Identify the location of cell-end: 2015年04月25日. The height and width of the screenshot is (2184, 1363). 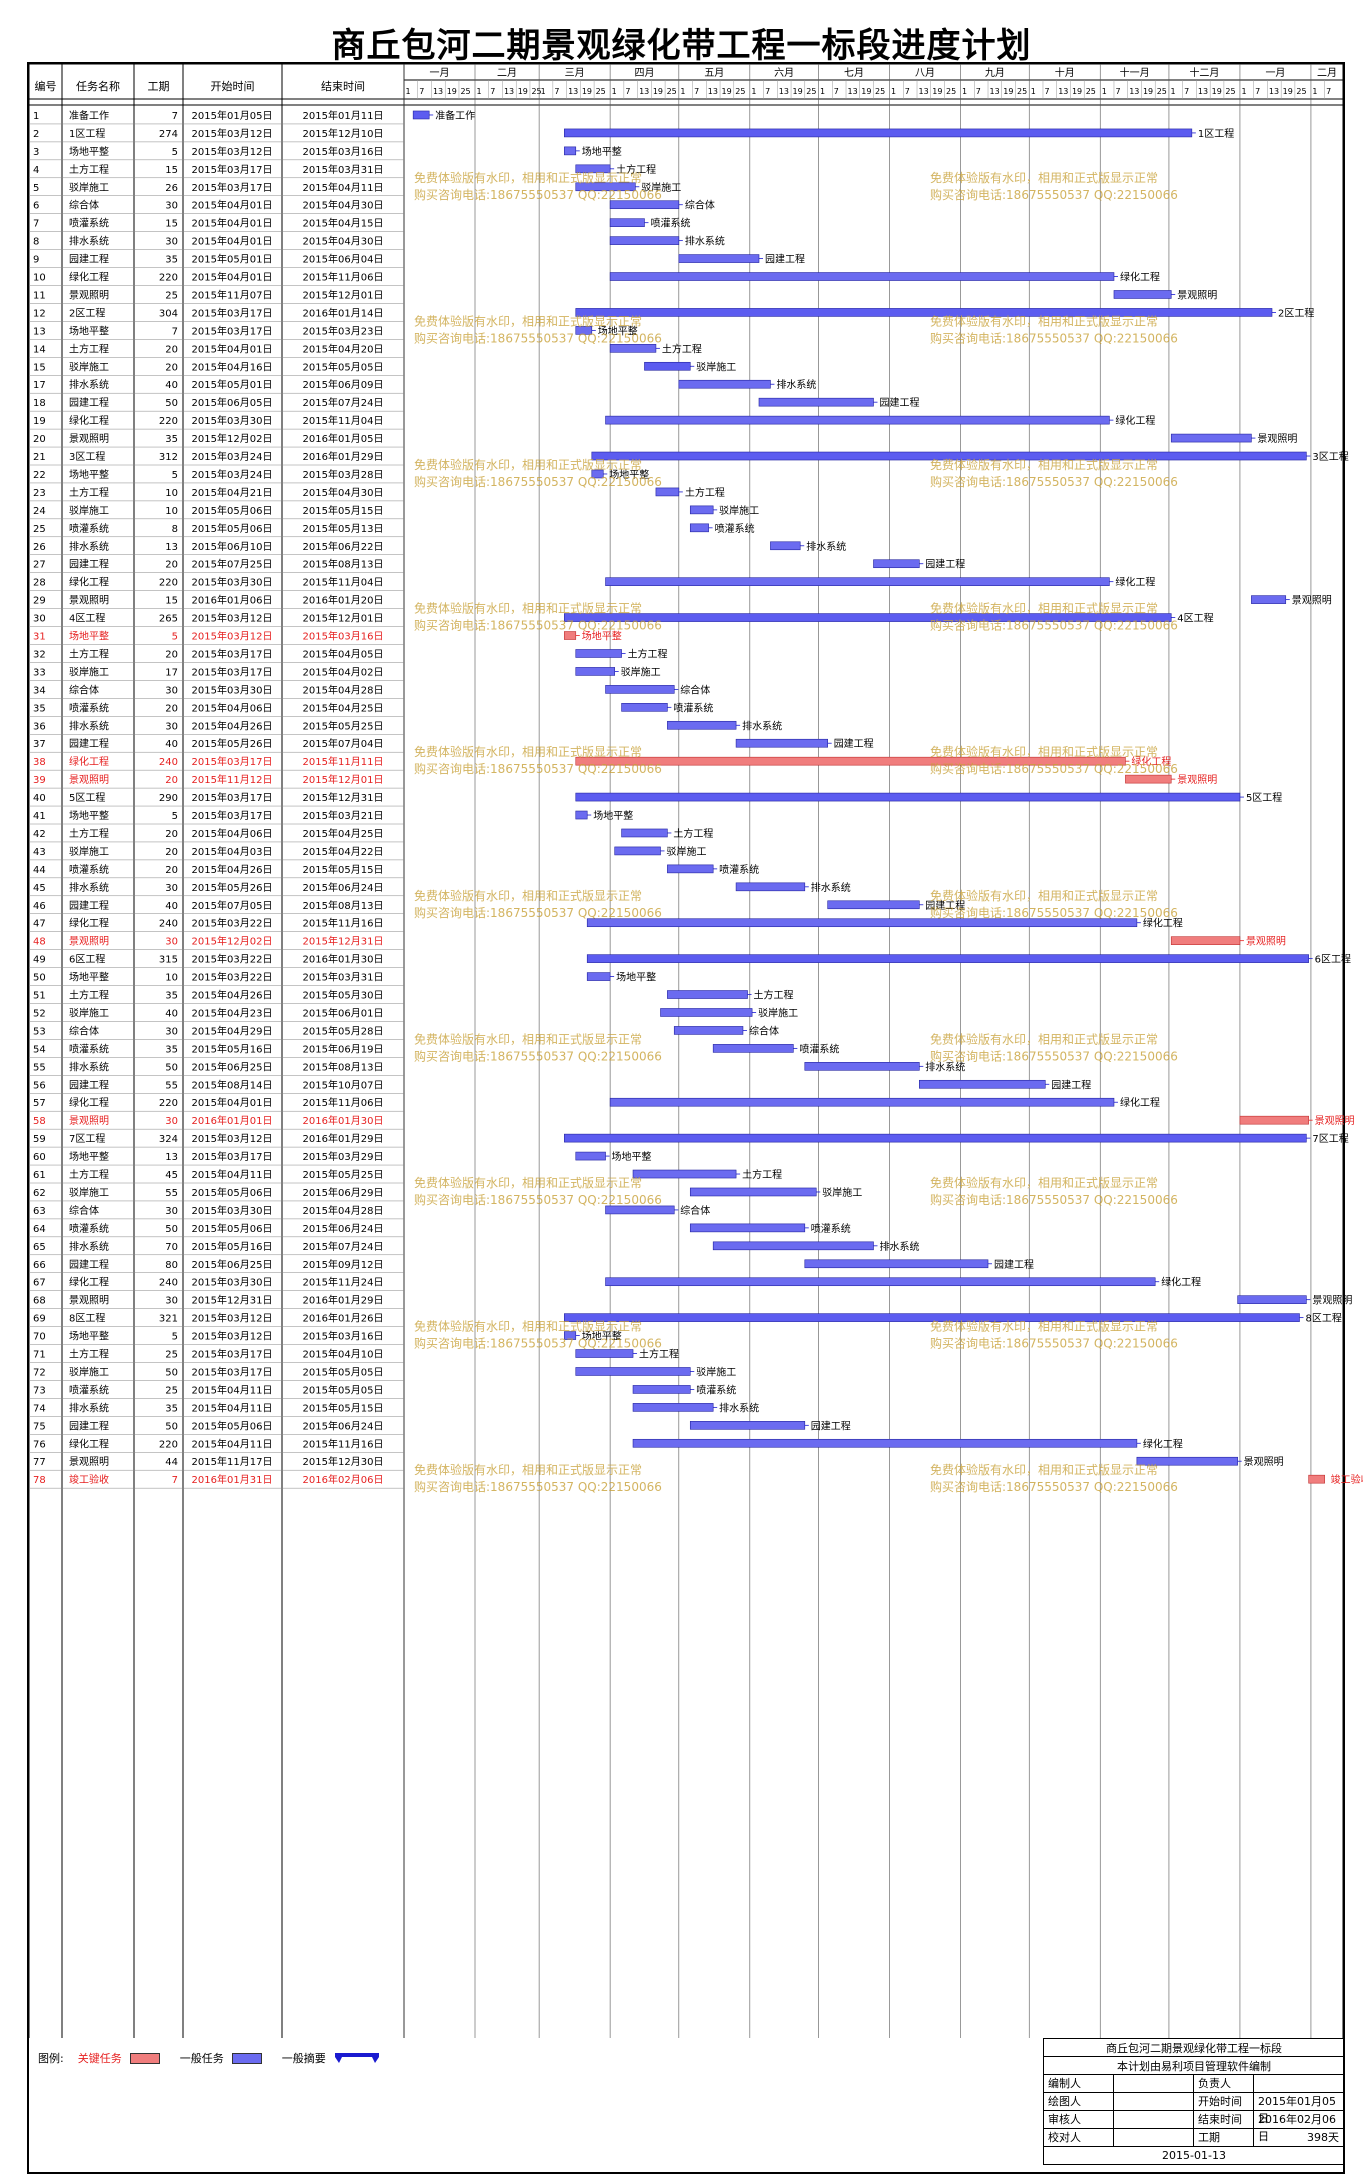
(343, 707).